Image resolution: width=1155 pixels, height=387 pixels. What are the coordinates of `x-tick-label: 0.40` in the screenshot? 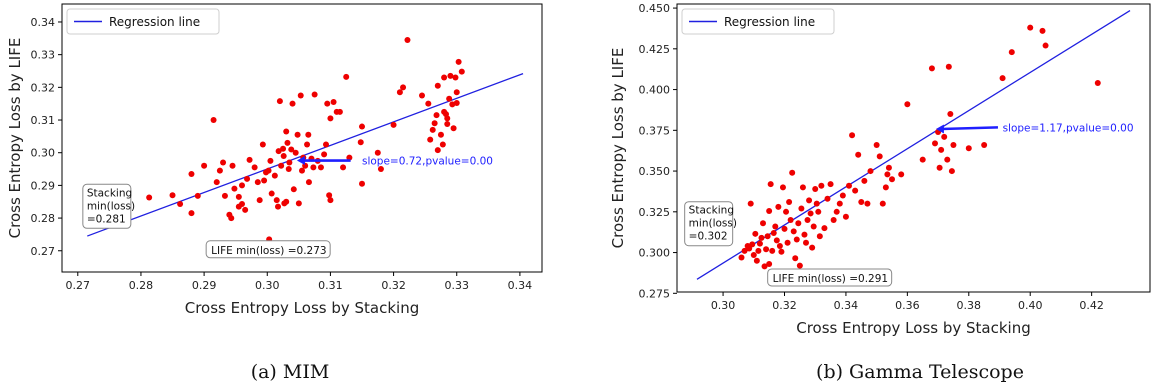 It's located at (1030, 305).